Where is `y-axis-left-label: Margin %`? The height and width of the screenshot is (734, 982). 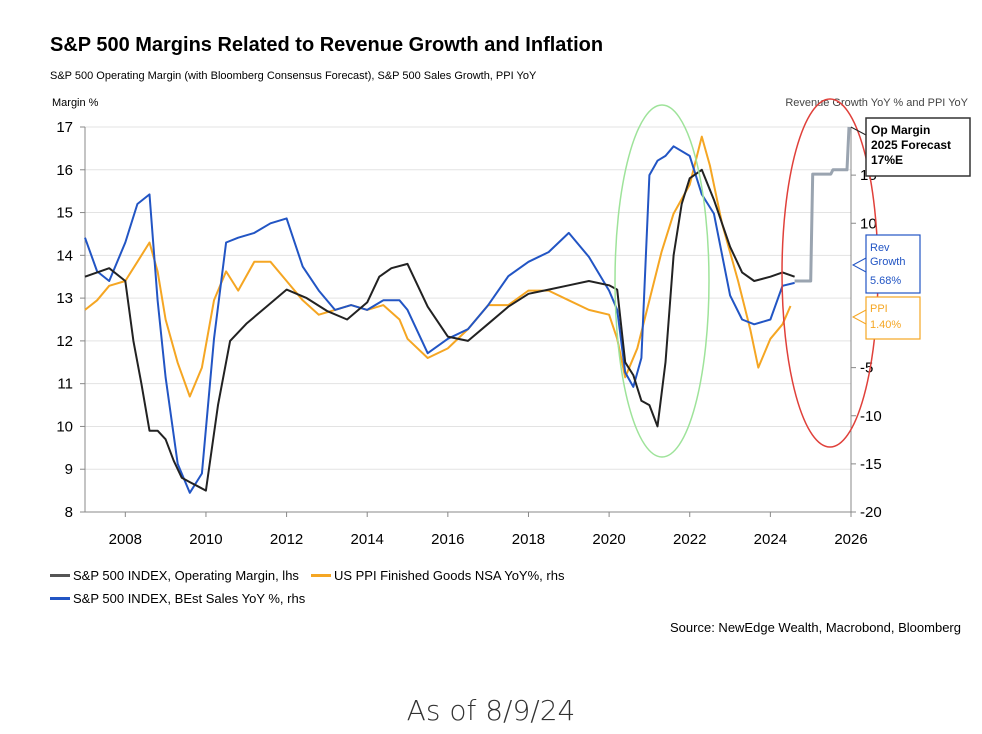
y-axis-left-label: Margin % is located at coordinates (75, 103).